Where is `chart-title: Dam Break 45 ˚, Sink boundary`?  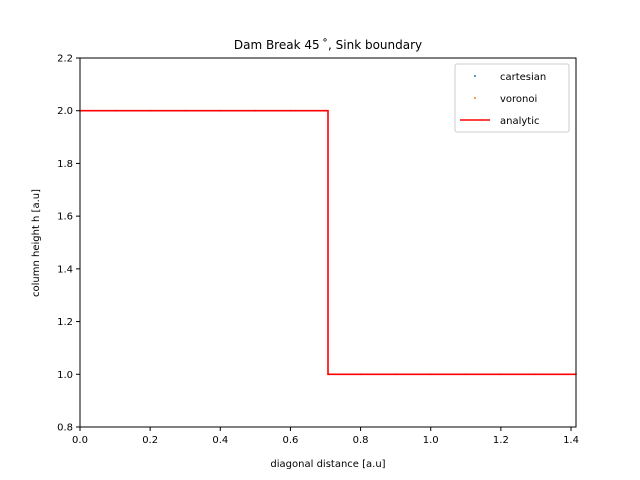
chart-title: Dam Break 45 ˚, Sink boundary is located at coordinates (328, 44).